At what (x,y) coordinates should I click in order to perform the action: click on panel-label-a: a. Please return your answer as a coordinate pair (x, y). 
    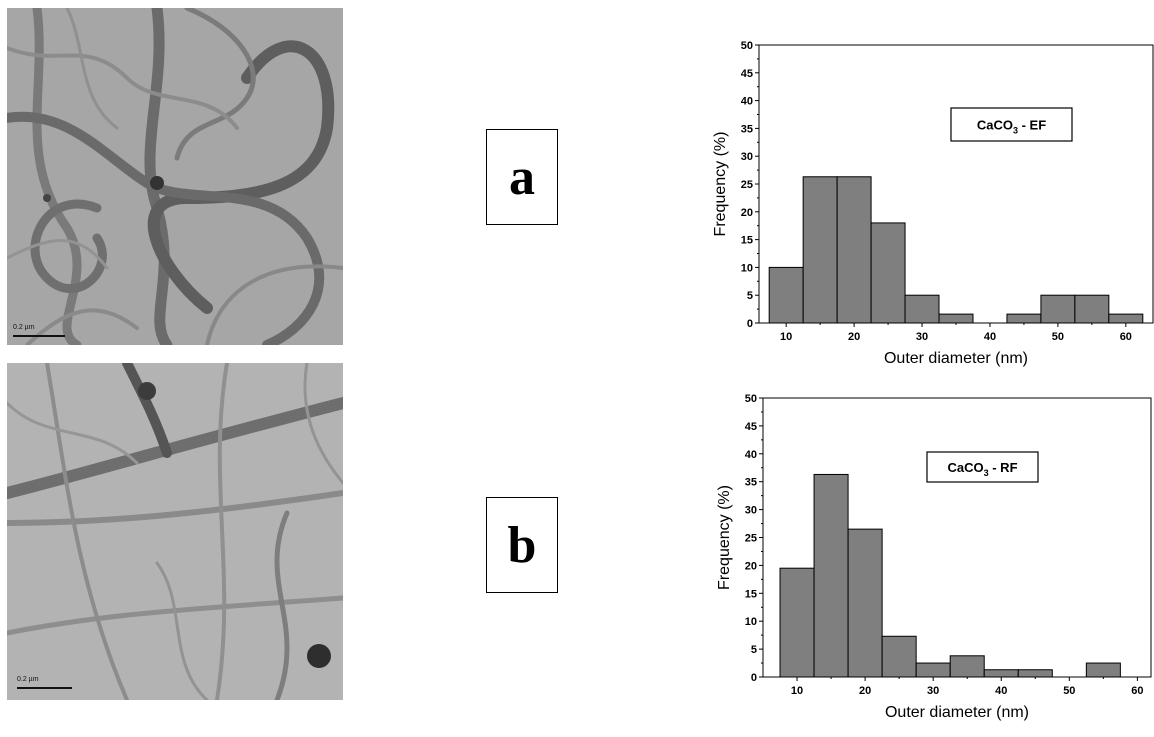
    Looking at the image, I should click on (522, 177).